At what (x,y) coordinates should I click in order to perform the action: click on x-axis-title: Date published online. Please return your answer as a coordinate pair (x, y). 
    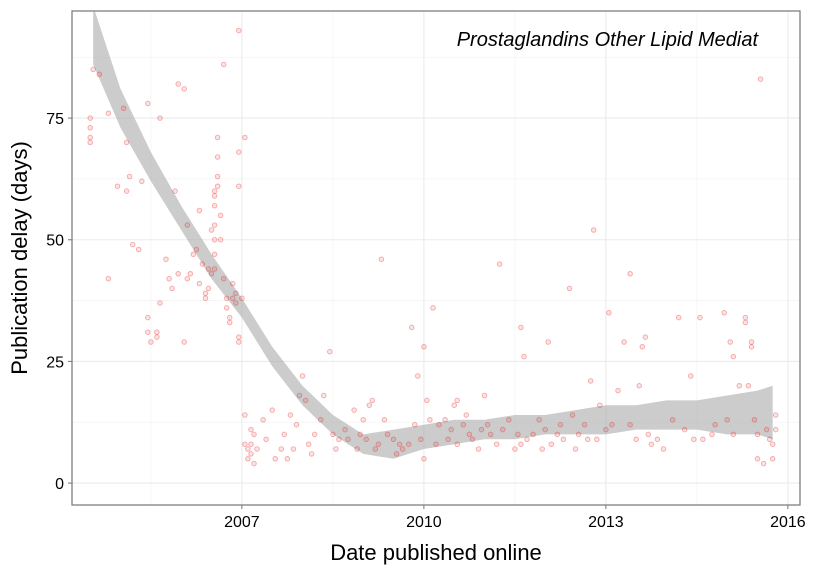
    Looking at the image, I should click on (436, 552).